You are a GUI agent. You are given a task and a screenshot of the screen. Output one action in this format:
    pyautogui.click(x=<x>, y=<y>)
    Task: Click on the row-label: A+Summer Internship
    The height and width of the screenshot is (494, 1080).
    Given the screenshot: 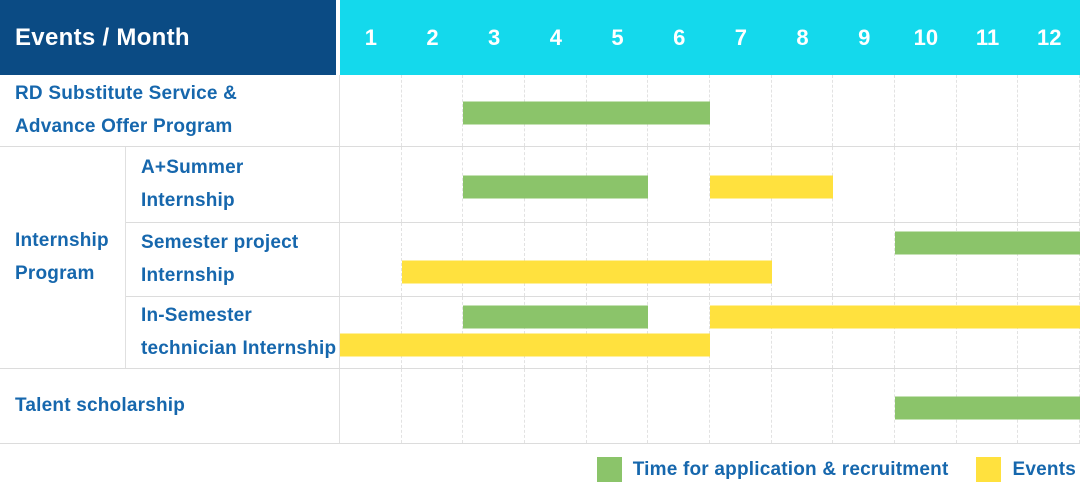 What is the action you would take?
    pyautogui.click(x=233, y=184)
    